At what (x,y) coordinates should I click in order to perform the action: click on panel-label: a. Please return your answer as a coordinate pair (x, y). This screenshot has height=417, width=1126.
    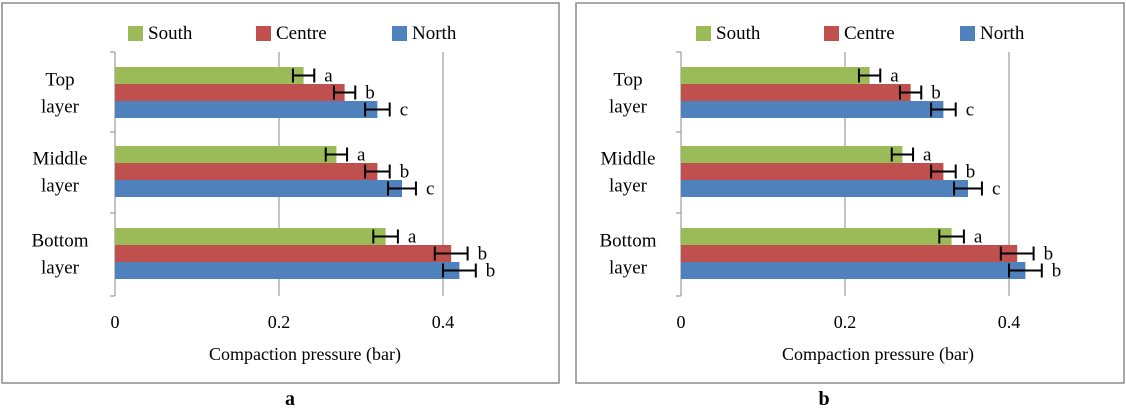
    Looking at the image, I should click on (290, 399).